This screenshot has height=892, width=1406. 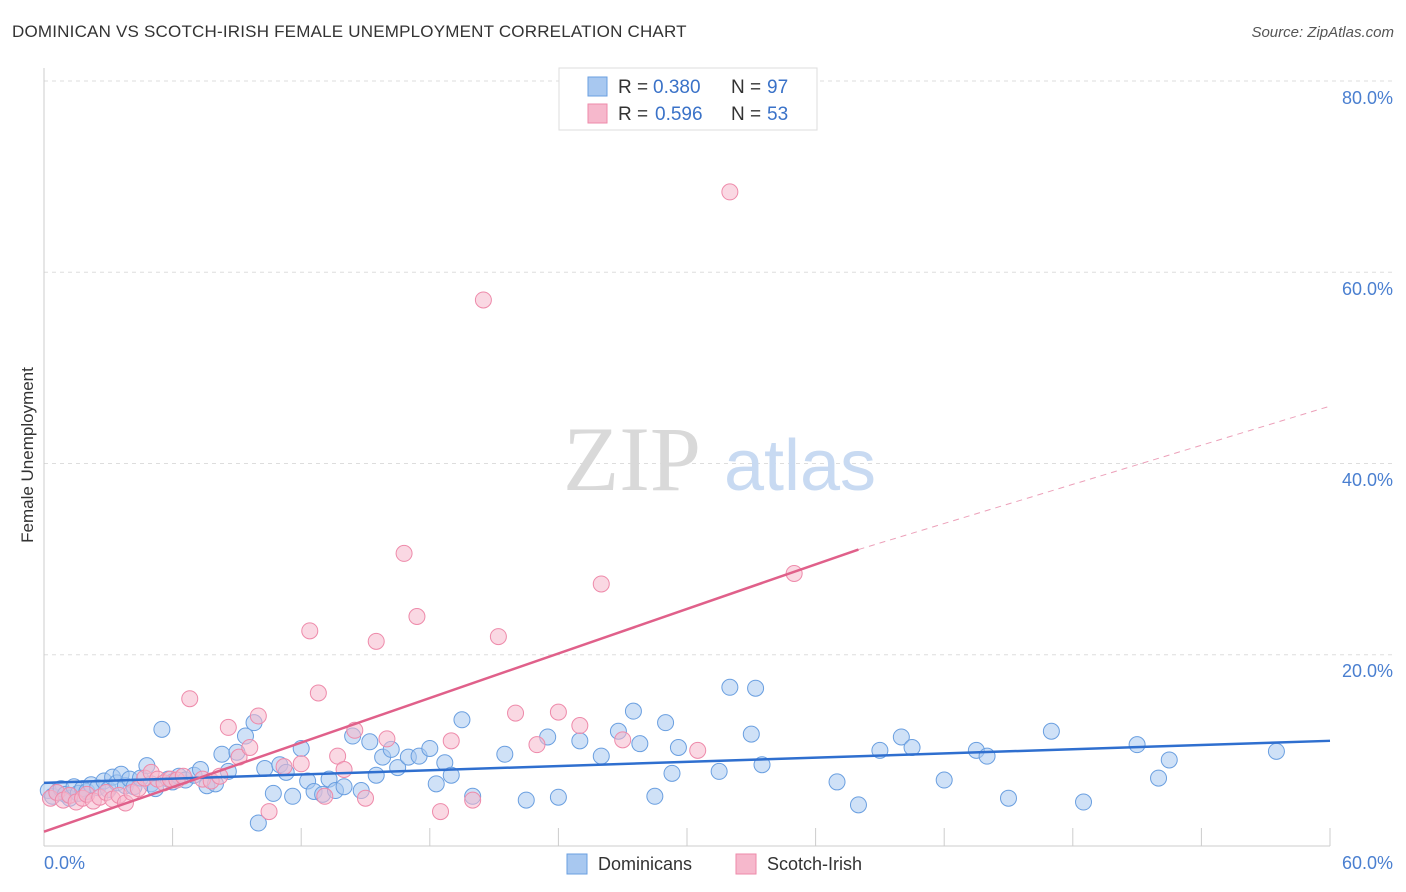 I want to click on scotch-irish-trend-extension, so click(x=1094, y=478).